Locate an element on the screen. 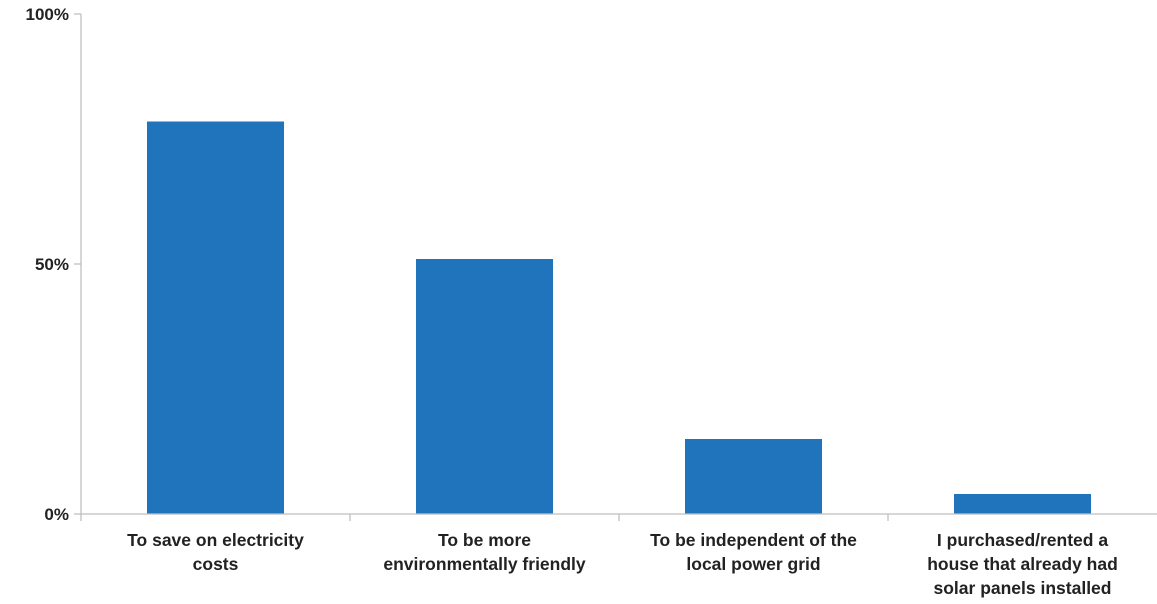 The height and width of the screenshot is (604, 1157). x-category-label-line: solar panels installed is located at coordinates (1023, 588).